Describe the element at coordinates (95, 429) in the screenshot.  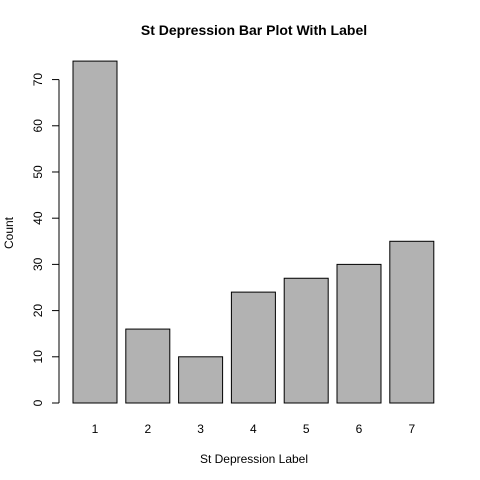
I see `x-tick-label: 1` at that location.